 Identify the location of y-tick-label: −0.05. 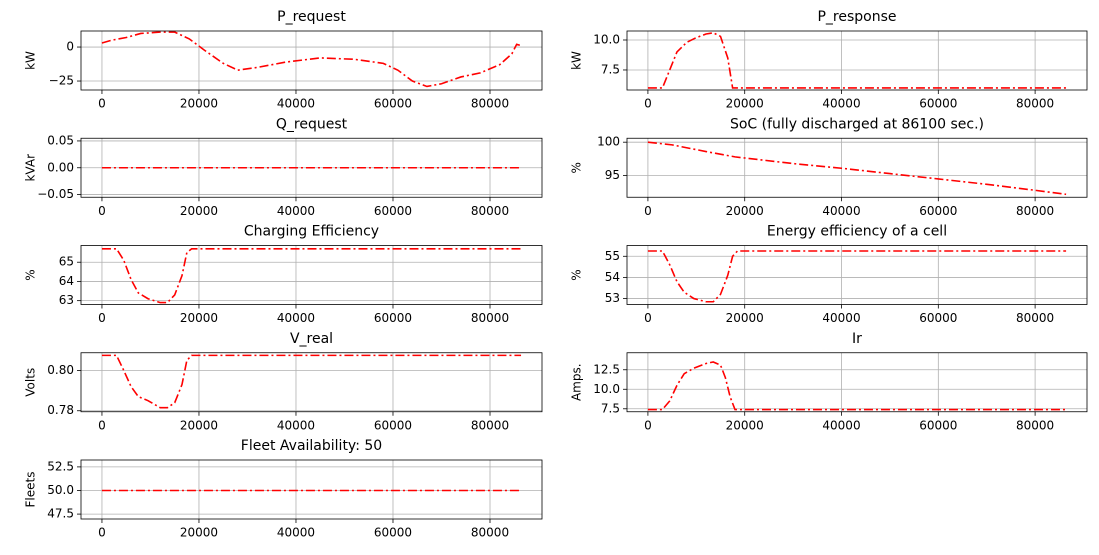
(55, 194).